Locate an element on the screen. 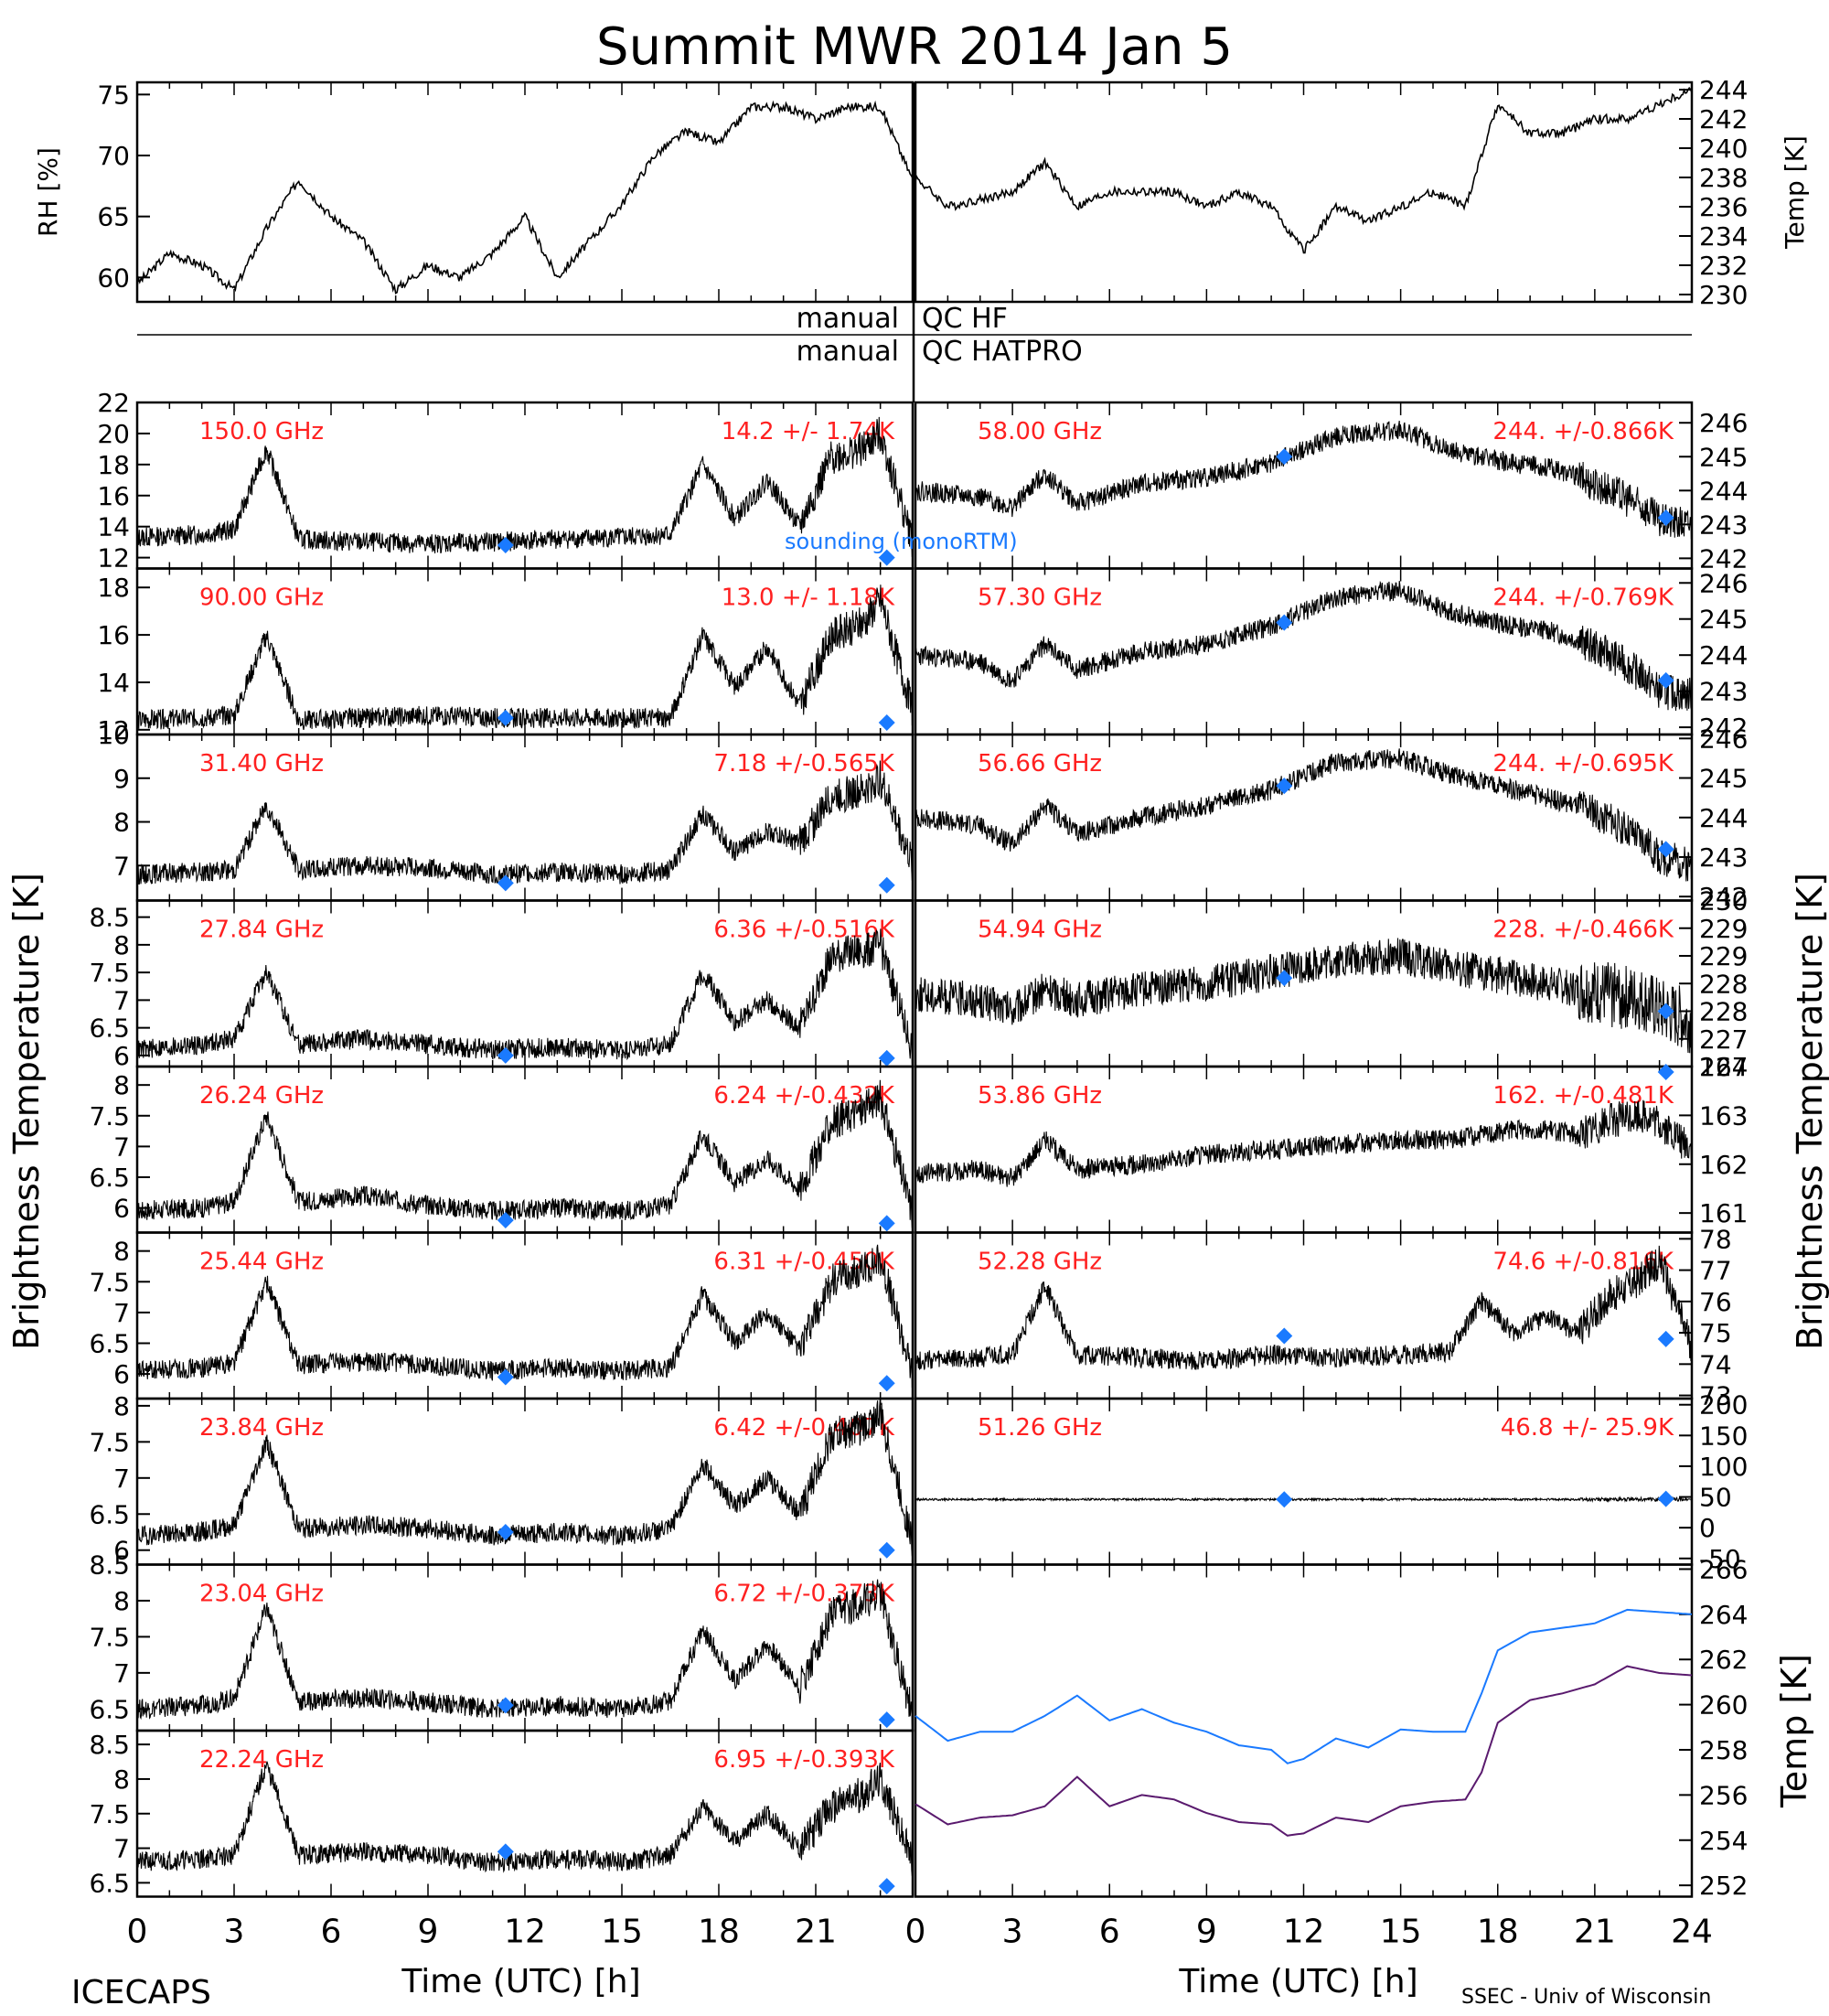 This screenshot has width=1829, height=2016. y-tick-label-ch150: 22 is located at coordinates (113, 403).